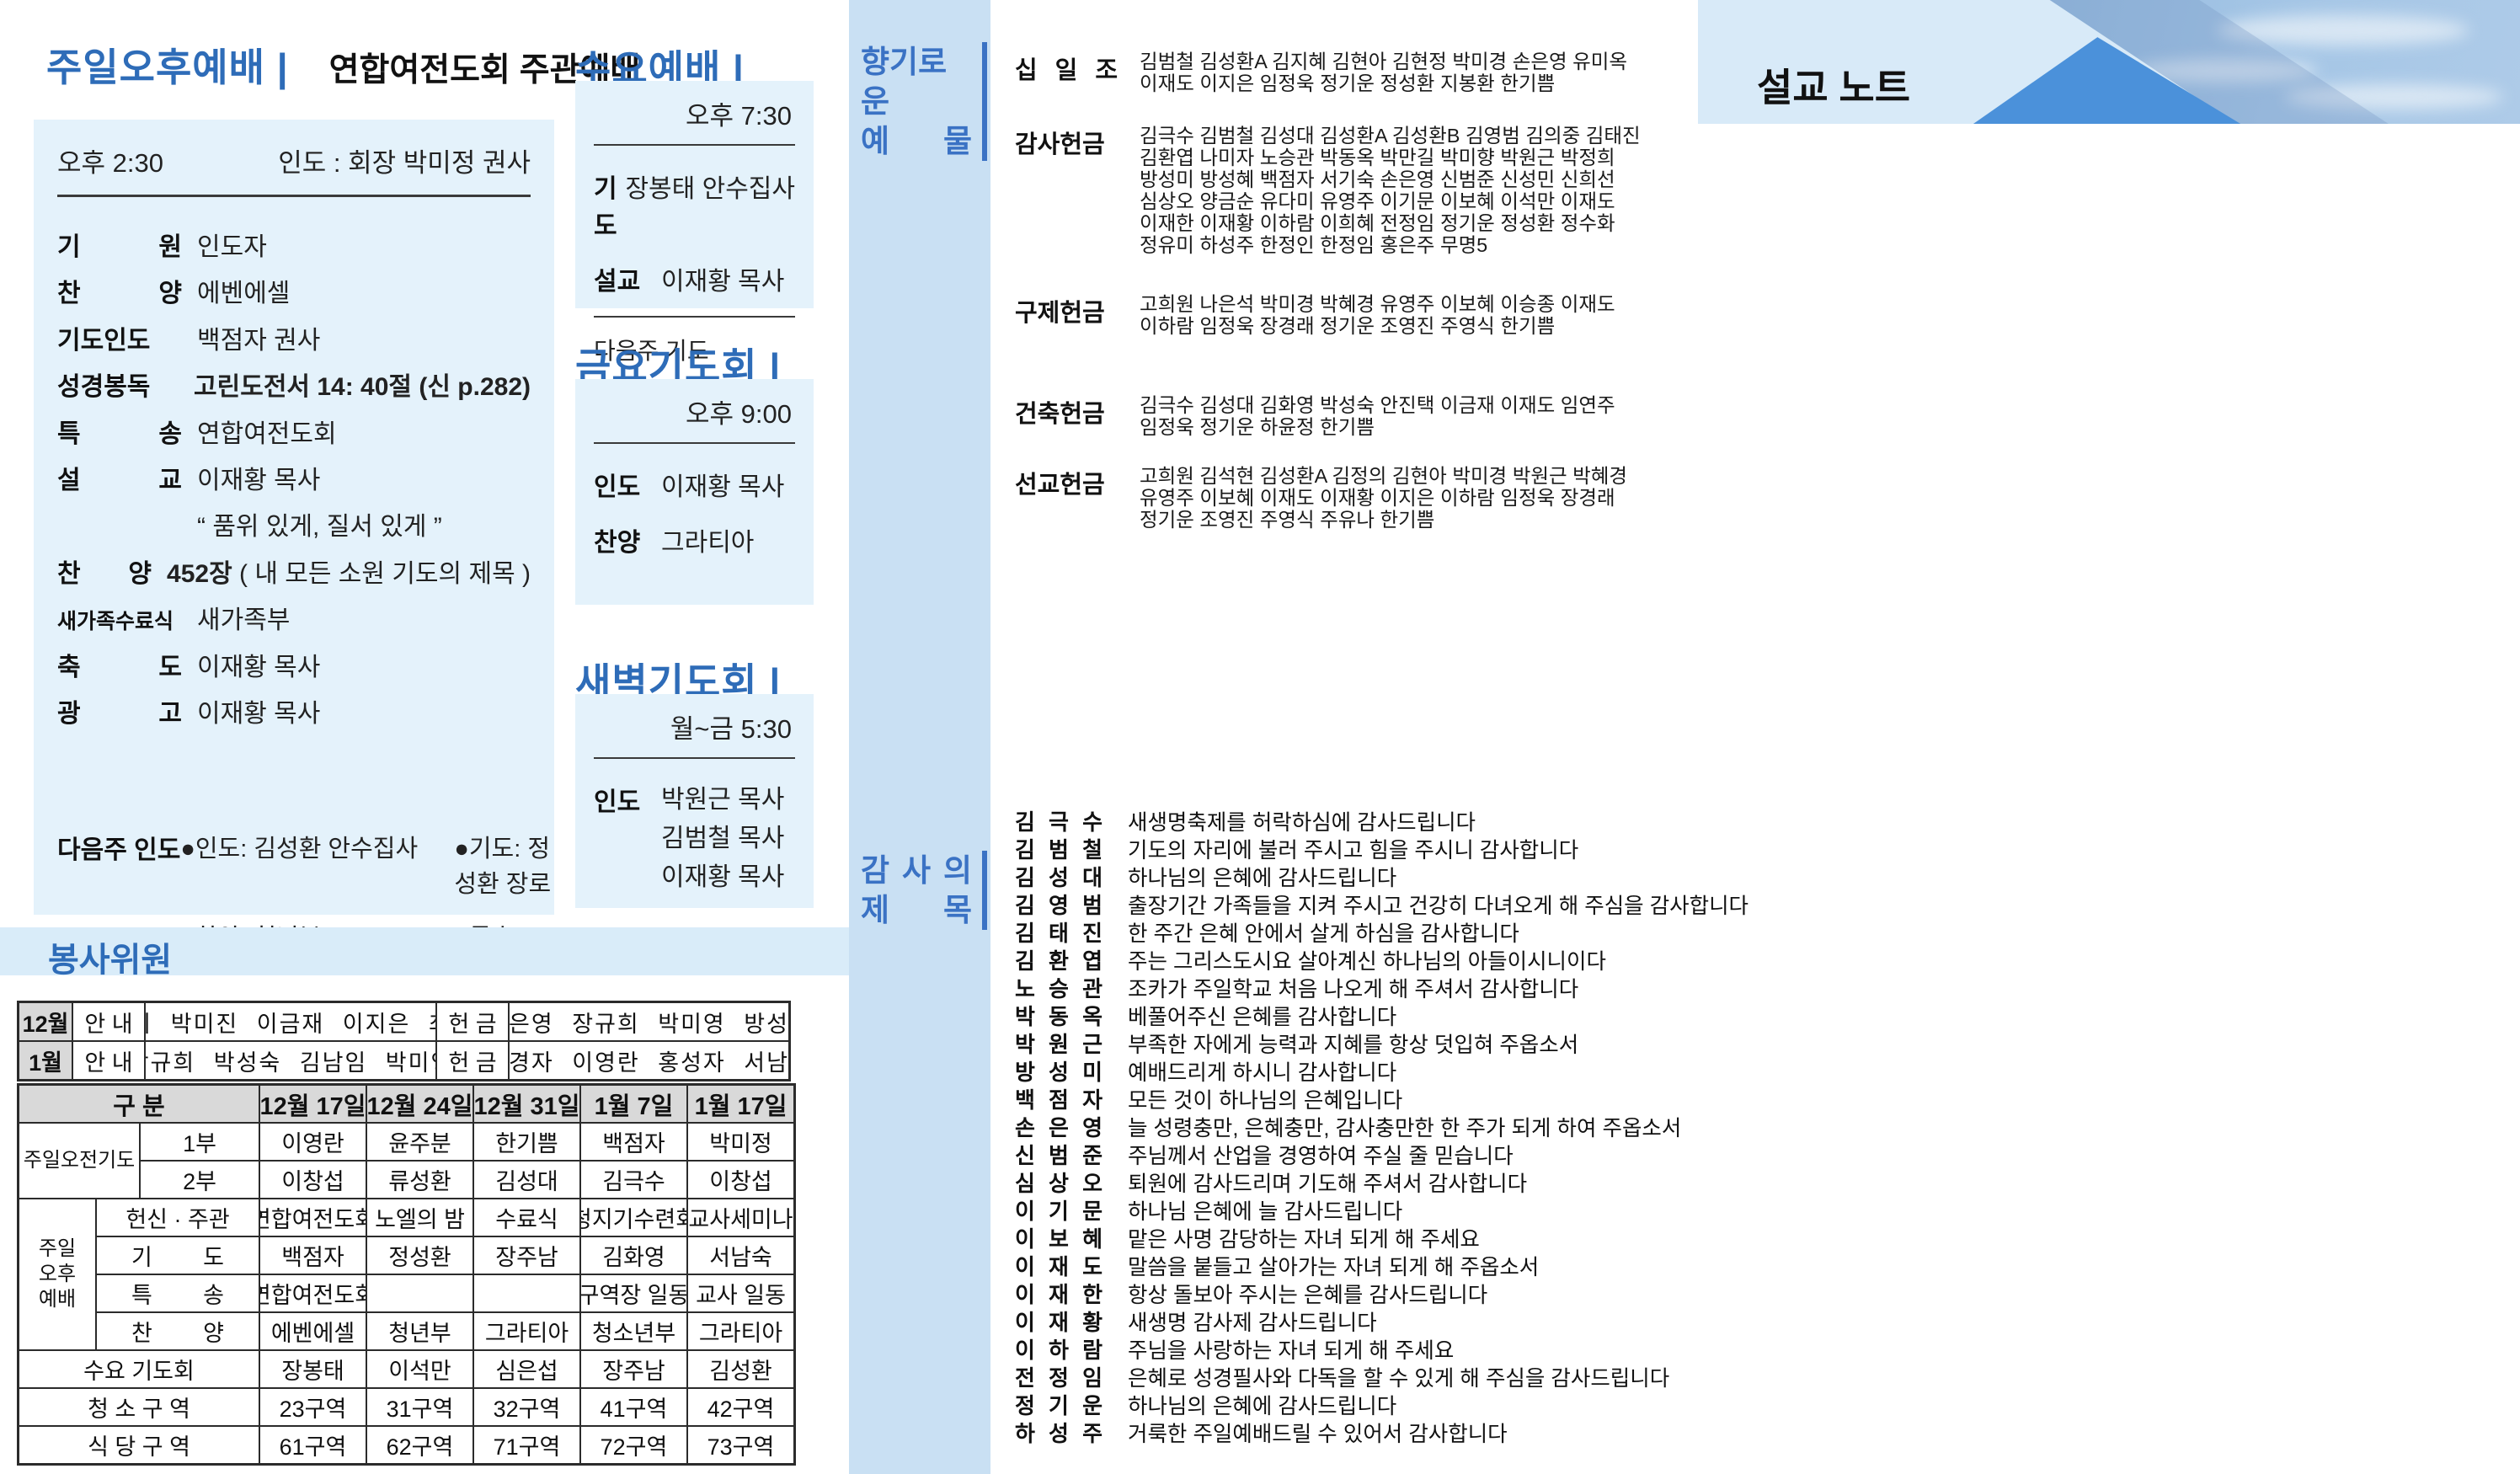  I want to click on offering-type-label: 구제헌금, so click(1060, 314).